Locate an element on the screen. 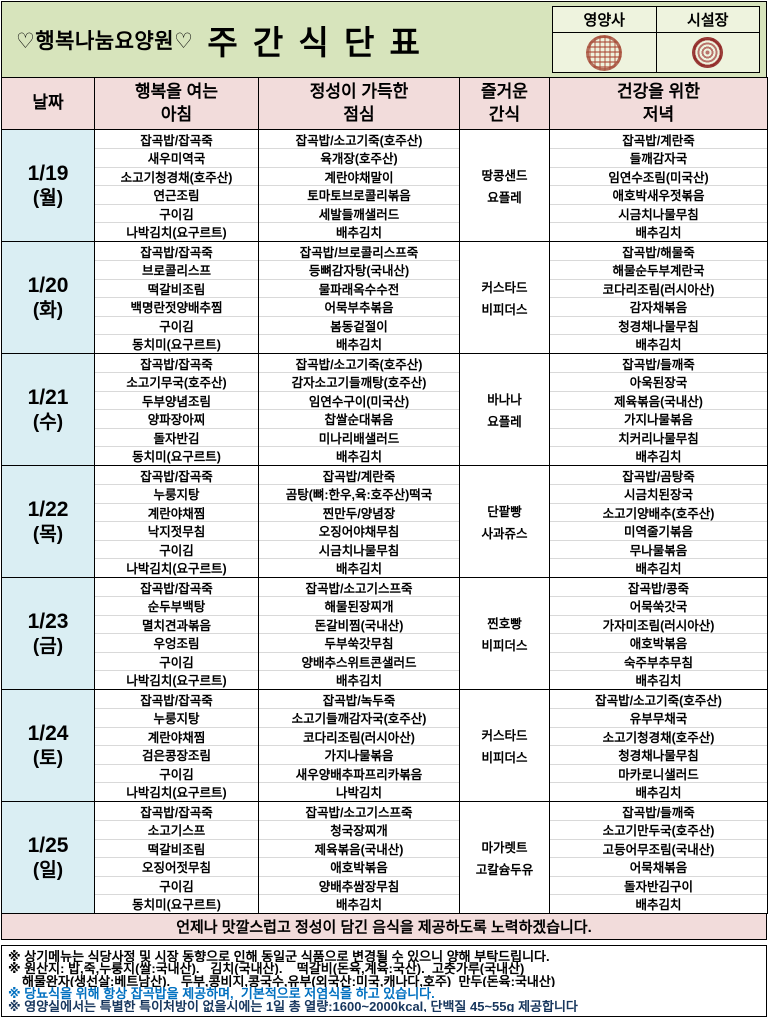 This screenshot has width=768, height=1017. approval-stamp-box: 영양사 시설장 is located at coordinates (656, 39).